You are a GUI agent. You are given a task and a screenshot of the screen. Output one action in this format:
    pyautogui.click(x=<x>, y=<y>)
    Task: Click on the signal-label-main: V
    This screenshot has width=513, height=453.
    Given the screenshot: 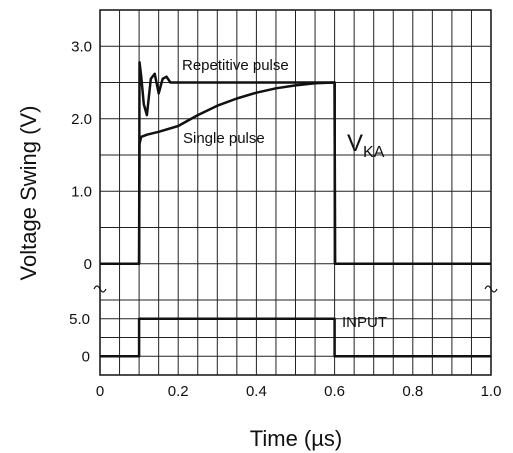 What is the action you would take?
    pyautogui.click(x=355, y=143)
    